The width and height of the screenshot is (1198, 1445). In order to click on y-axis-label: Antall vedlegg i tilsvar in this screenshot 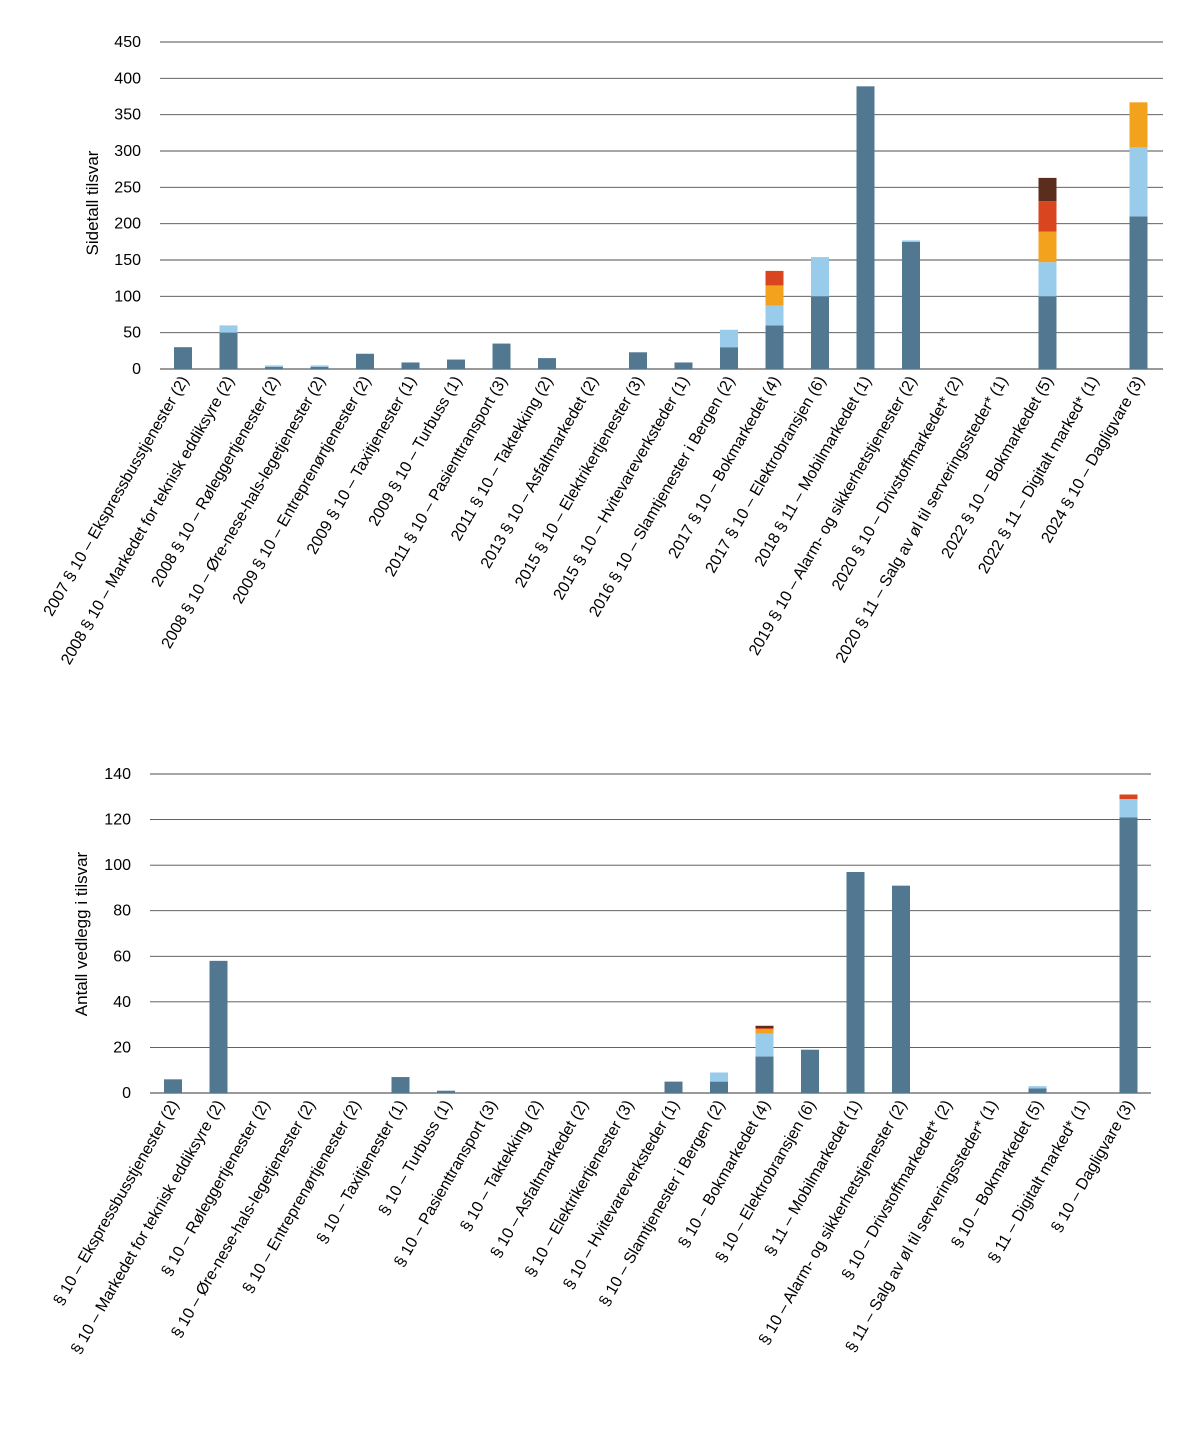, I will do `click(81, 933)`.